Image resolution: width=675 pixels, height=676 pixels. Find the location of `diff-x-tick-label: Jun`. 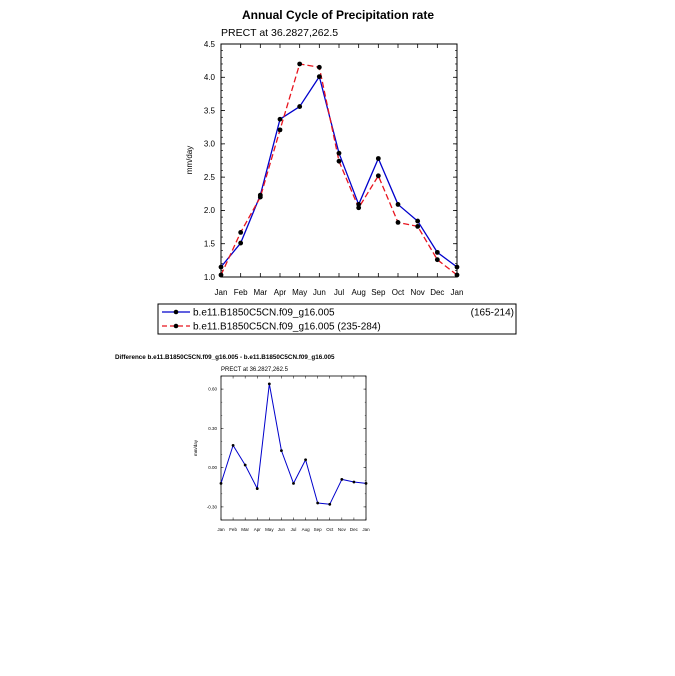

diff-x-tick-label: Jun is located at coordinates (282, 529).